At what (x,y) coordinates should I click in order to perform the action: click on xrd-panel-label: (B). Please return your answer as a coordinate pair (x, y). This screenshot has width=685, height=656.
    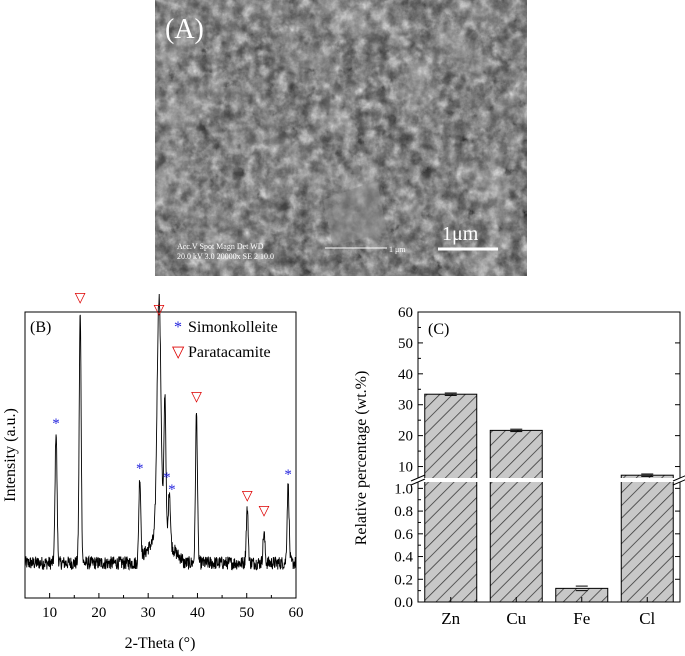
    Looking at the image, I should click on (40, 327).